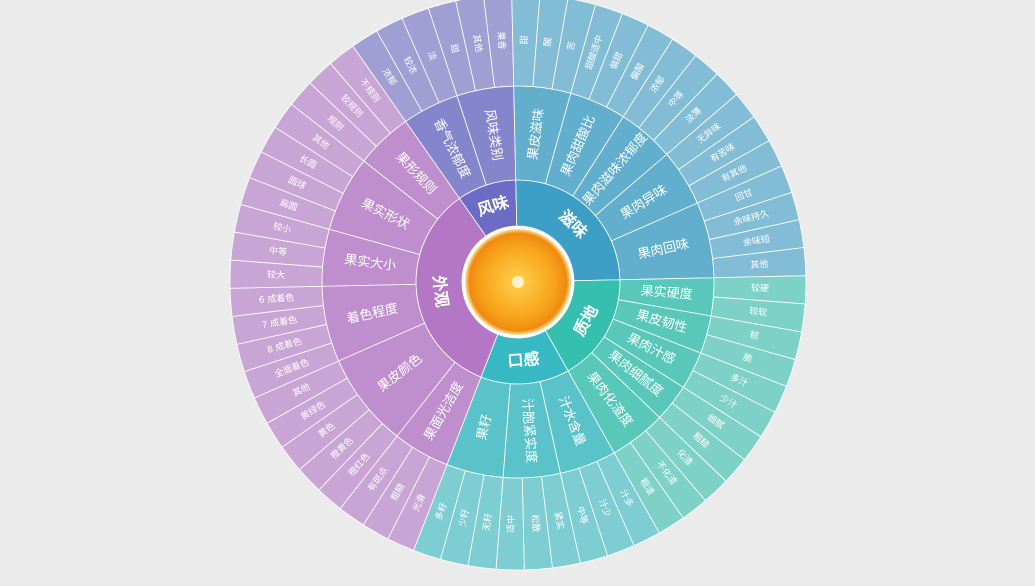 Image resolution: width=1035 pixels, height=586 pixels. I want to click on orange-image, so click(518, 282).